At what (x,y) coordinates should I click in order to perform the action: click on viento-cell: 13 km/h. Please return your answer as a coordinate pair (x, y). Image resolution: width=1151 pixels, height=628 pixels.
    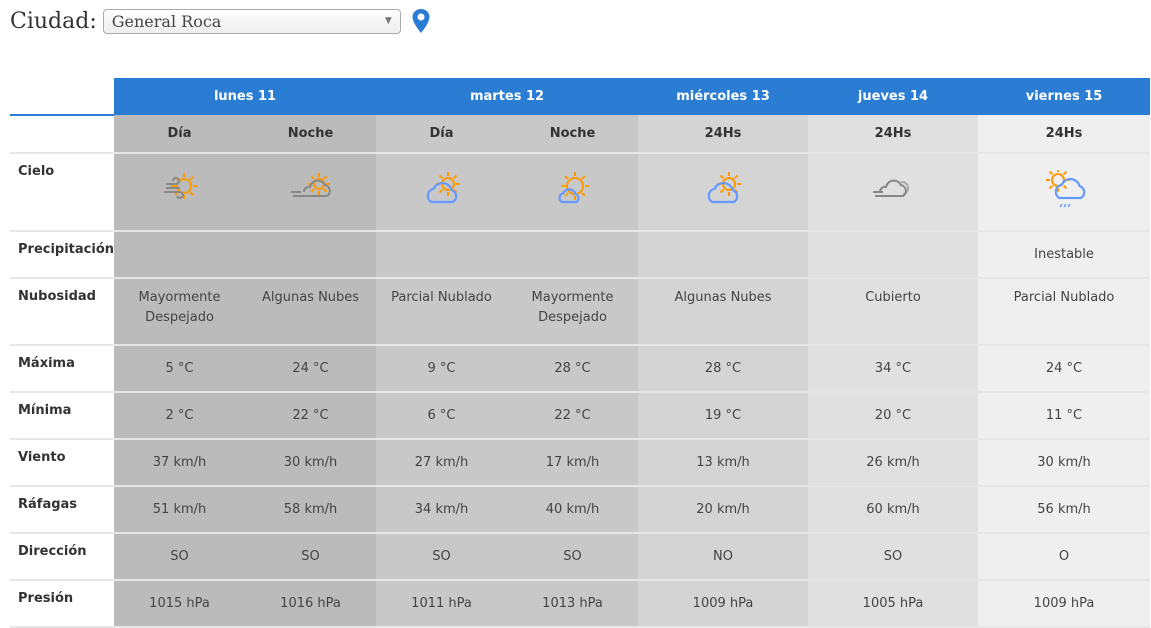
    Looking at the image, I should click on (723, 463).